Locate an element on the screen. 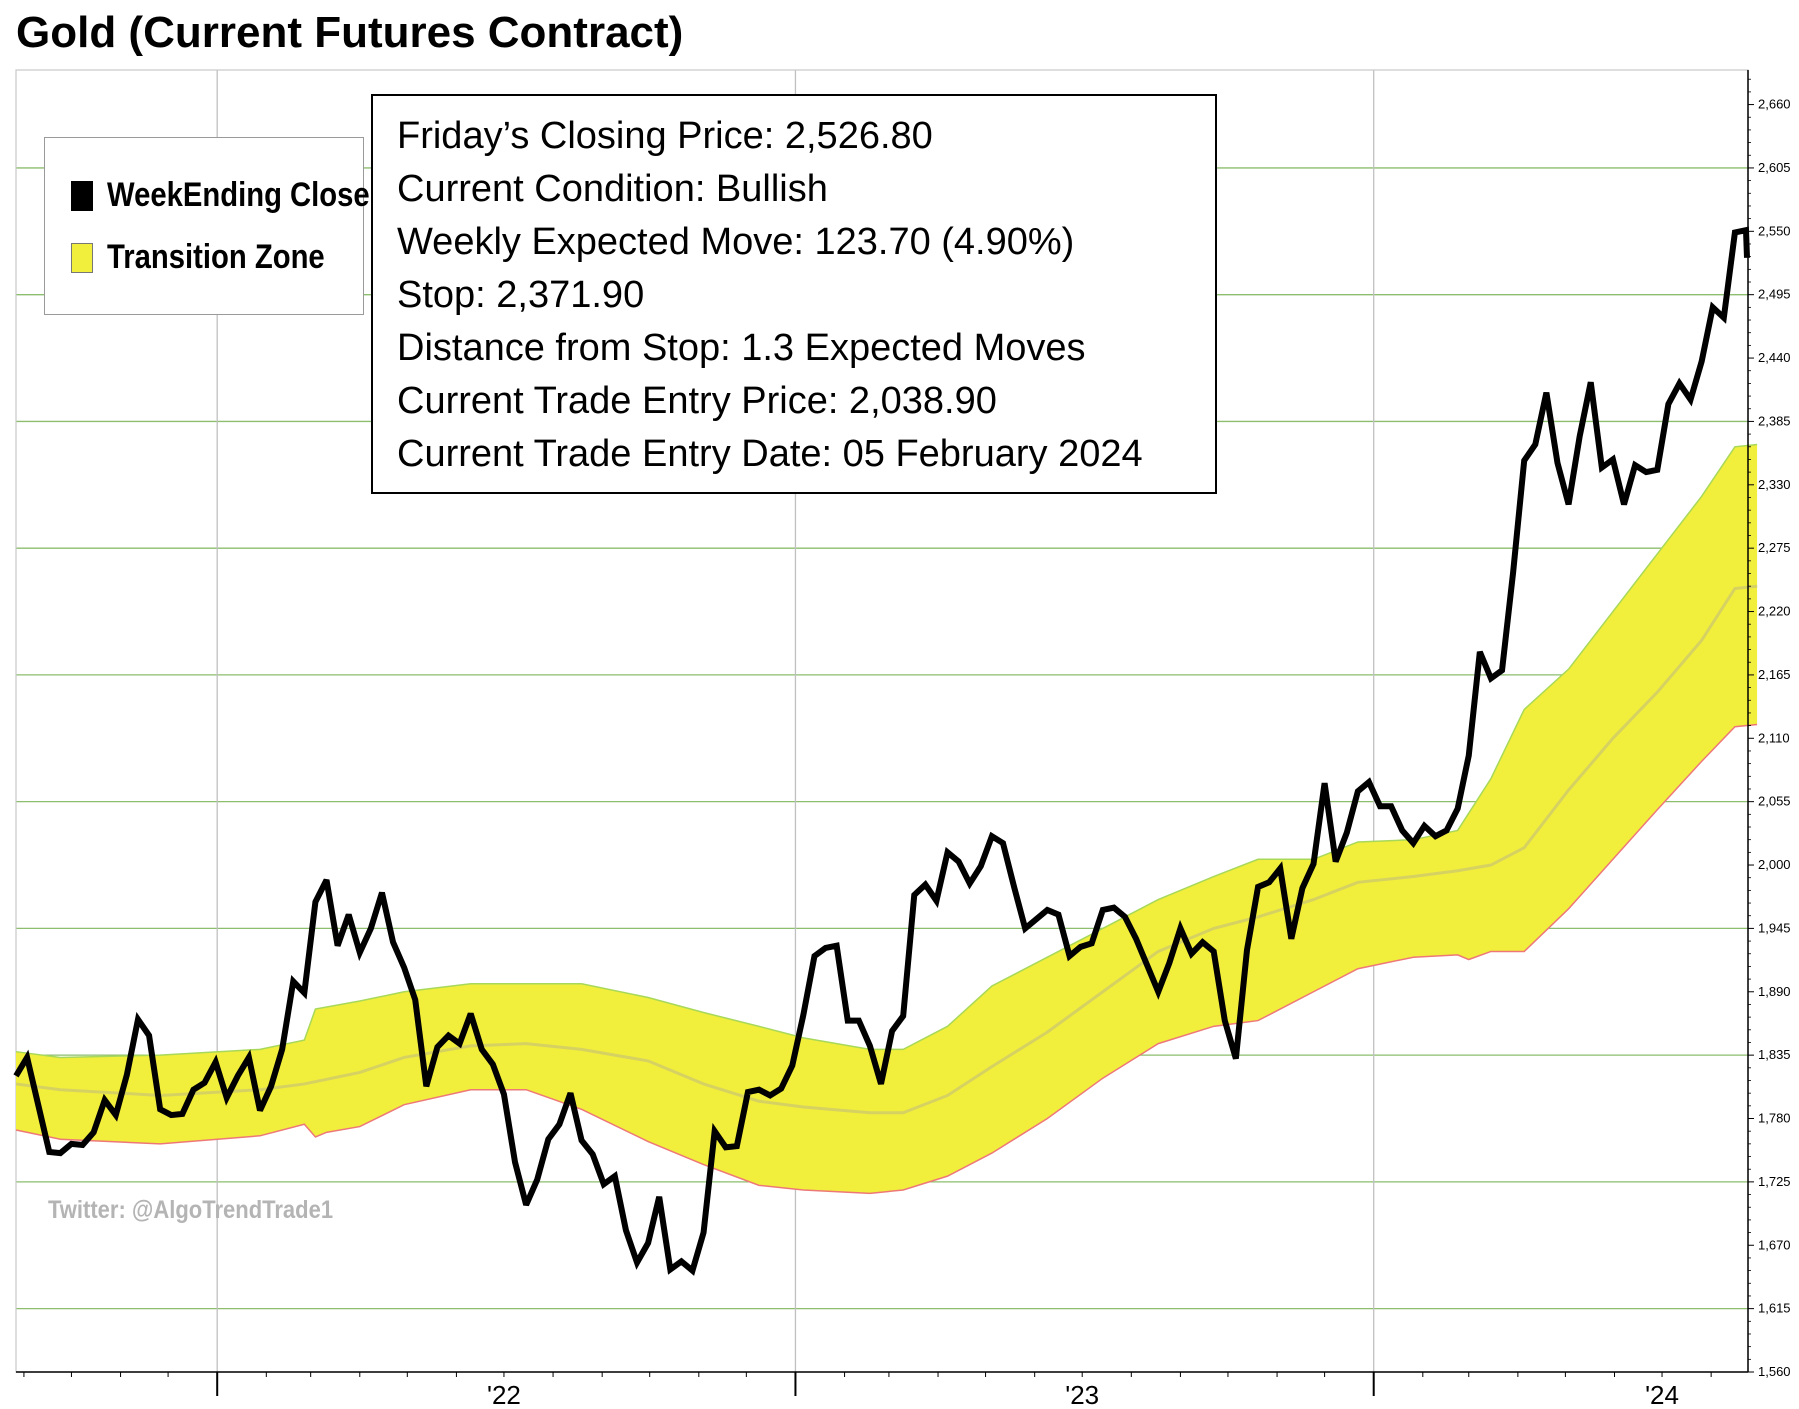 This screenshot has height=1409, width=1799. y-tick-label: 2,550 is located at coordinates (1774, 230).